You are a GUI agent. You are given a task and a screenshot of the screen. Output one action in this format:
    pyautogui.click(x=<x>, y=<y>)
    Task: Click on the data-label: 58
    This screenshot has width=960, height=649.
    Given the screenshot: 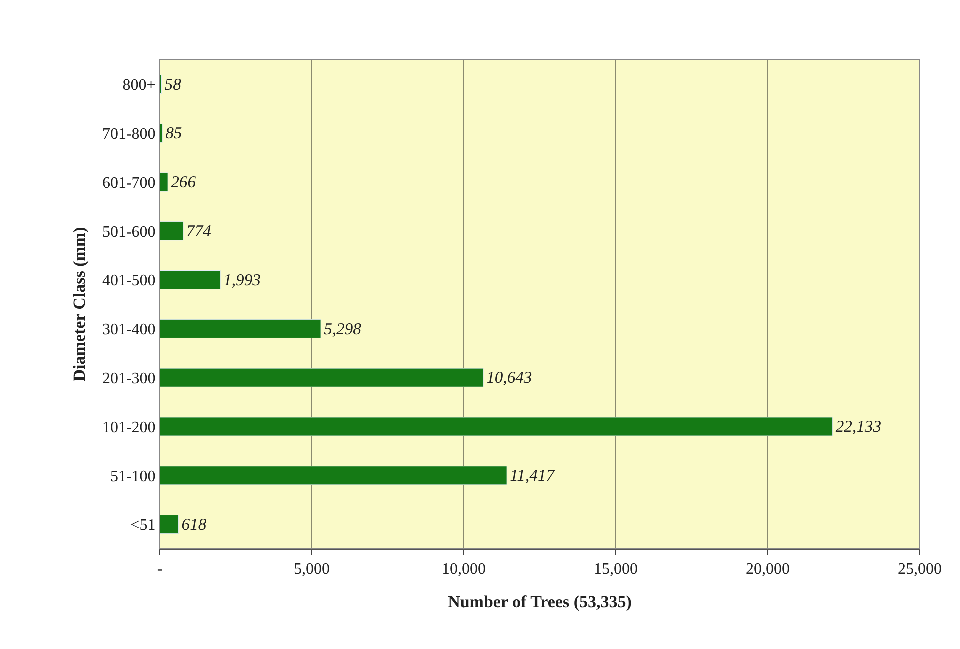 What is the action you would take?
    pyautogui.click(x=173, y=84)
    